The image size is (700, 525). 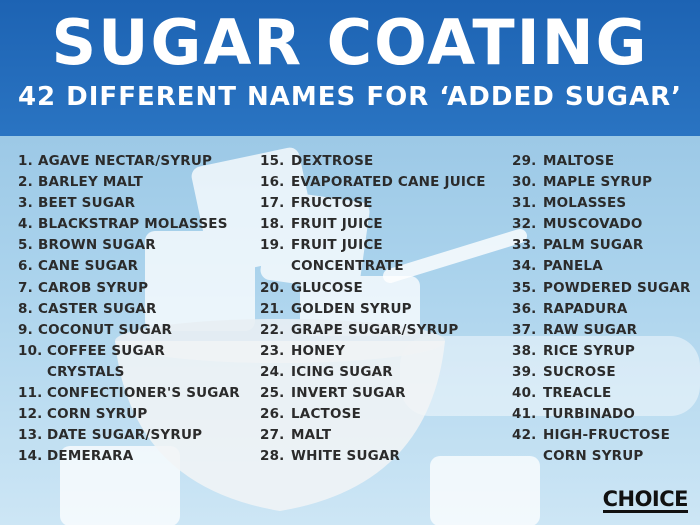 What do you see at coordinates (645, 500) in the screenshot?
I see `choice-logo: CHOICE` at bounding box center [645, 500].